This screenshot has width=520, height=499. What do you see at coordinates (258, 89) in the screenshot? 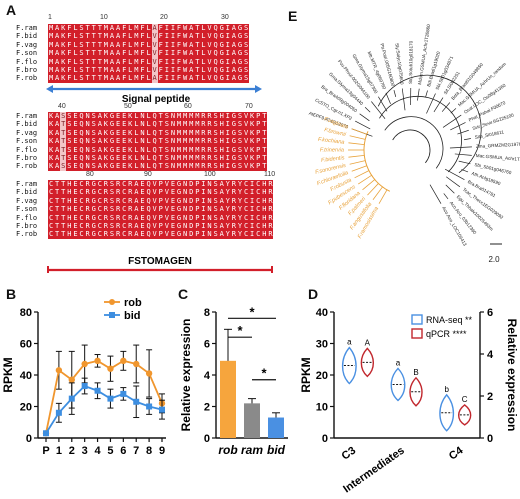
I see `signal-arrow-right` at bounding box center [258, 89].